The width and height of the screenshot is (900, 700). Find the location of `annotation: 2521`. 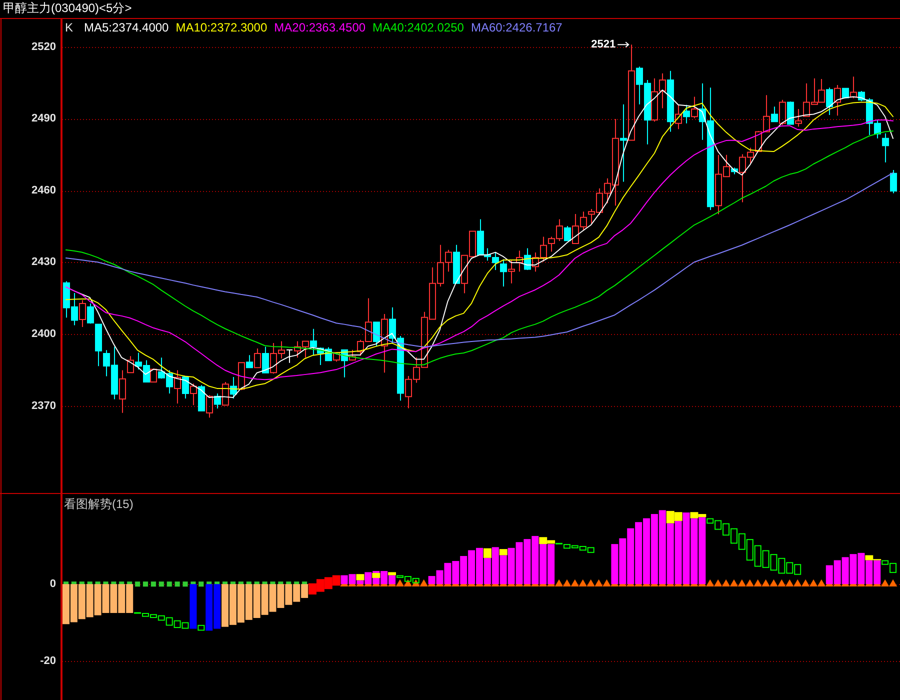

annotation: 2521 is located at coordinates (603, 44).